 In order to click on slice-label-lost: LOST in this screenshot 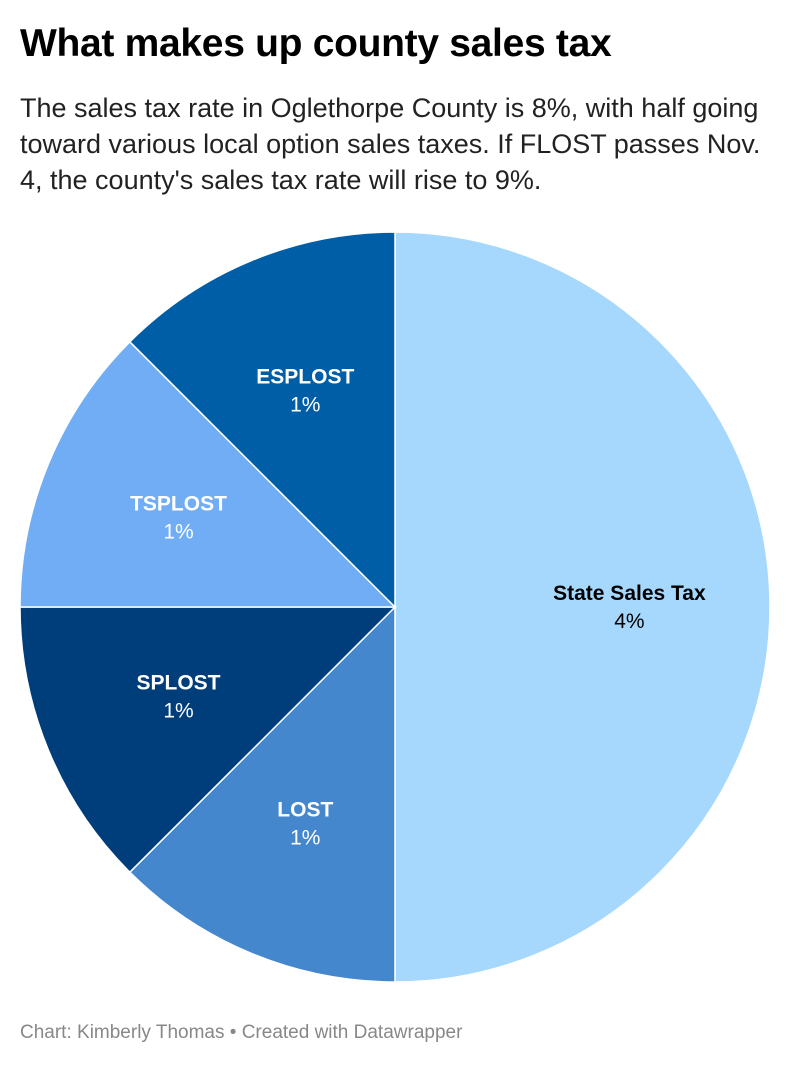, I will do `click(305, 810)`.